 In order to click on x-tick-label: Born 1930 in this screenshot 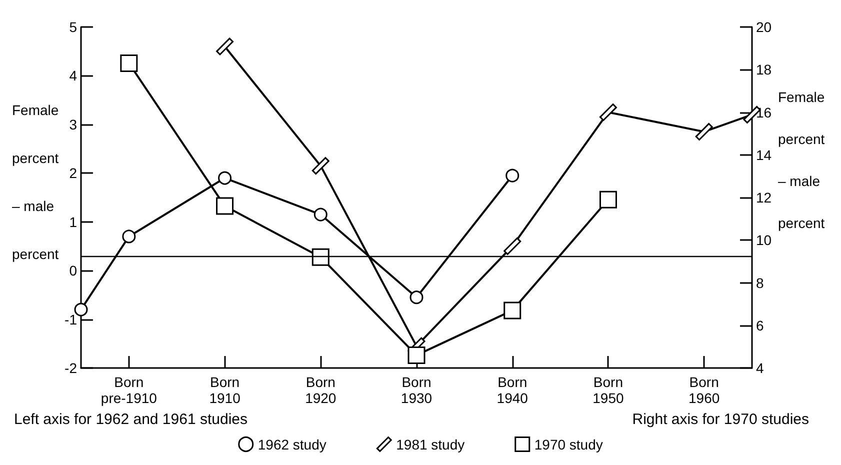, I will do `click(416, 390)`.